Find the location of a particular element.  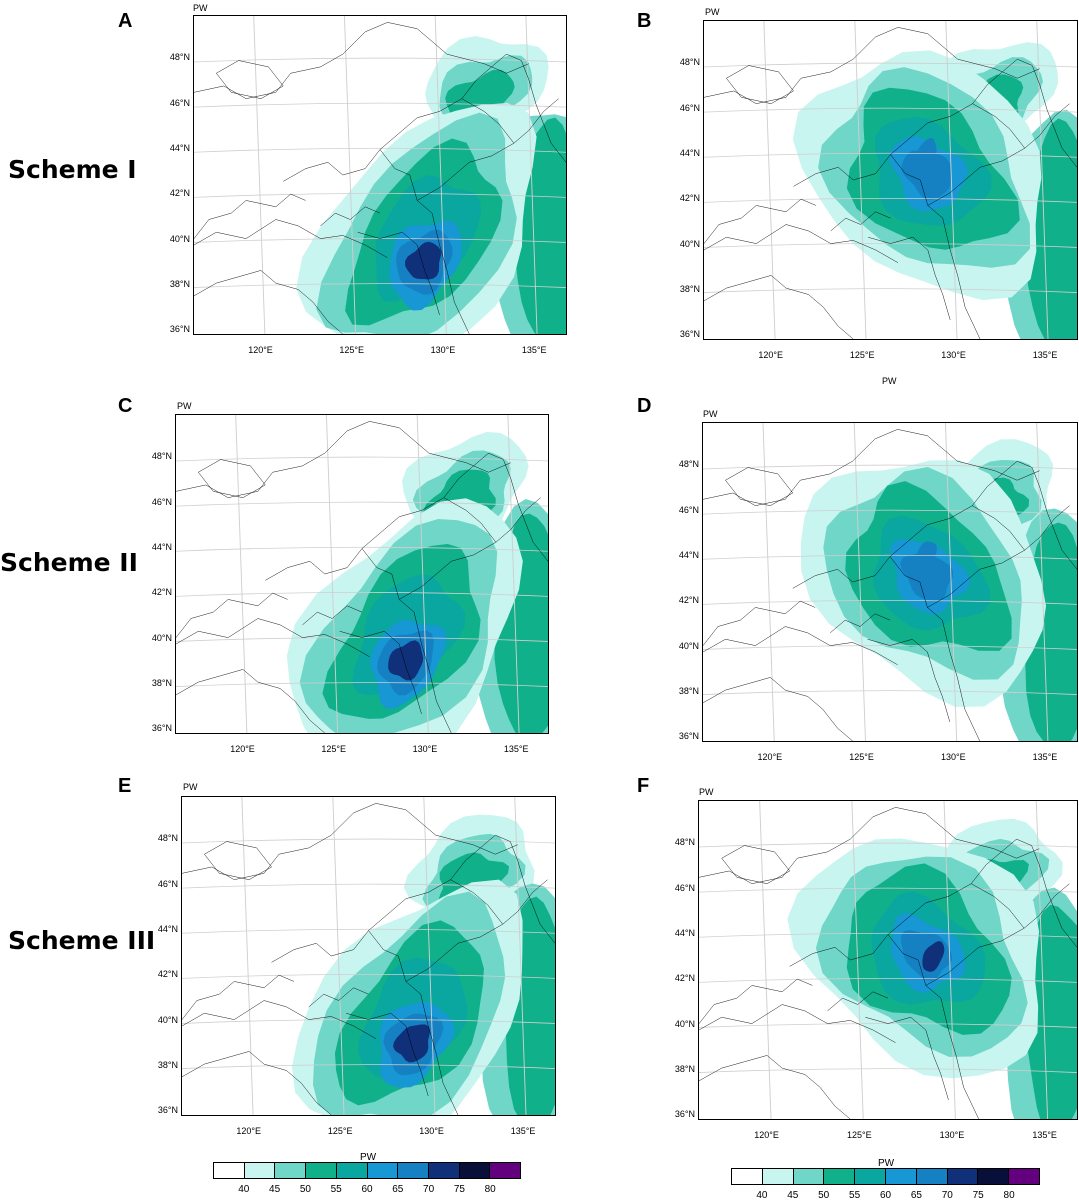

colorbar-left is located at coordinates (367, 1170).